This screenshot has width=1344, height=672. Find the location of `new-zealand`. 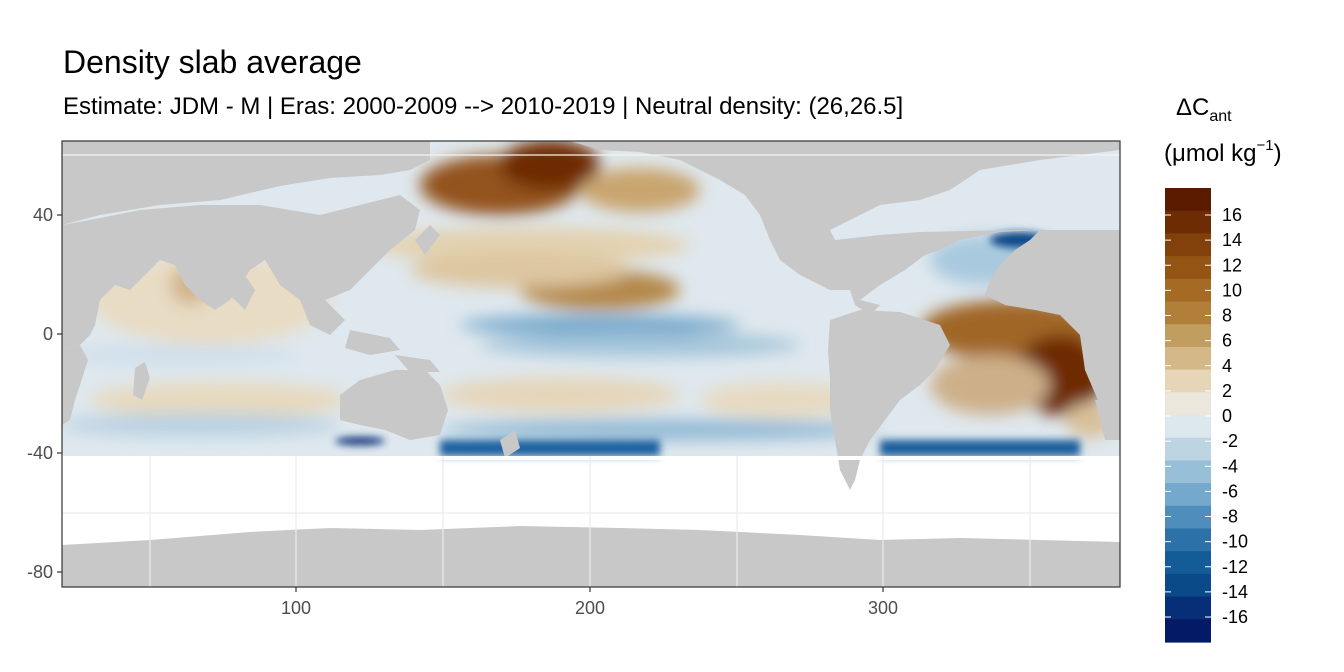

new-zealand is located at coordinates (510, 444).